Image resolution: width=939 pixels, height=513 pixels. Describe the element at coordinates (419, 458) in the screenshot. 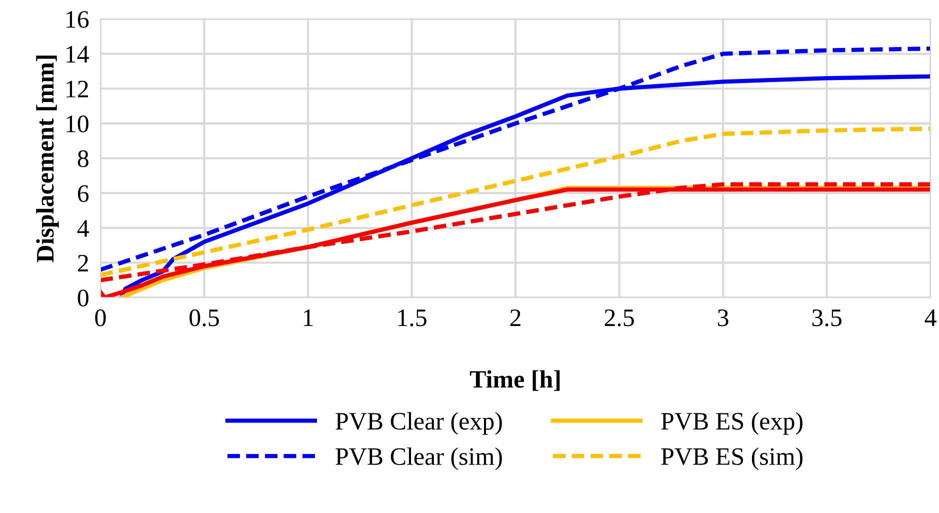

I see `legend-label: PVB Clear (sim)` at that location.